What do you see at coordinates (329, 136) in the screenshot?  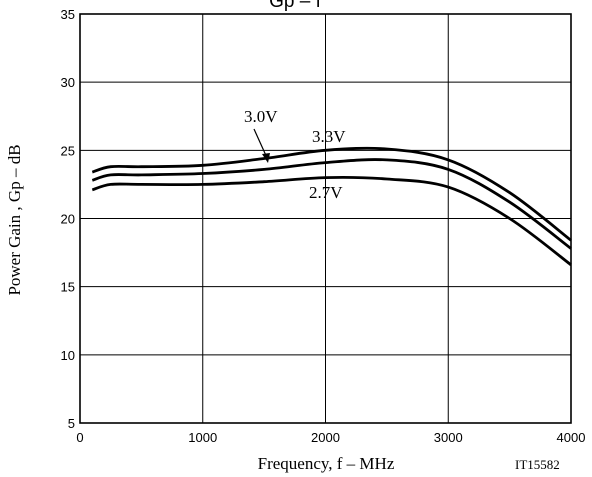 I see `series-label-3-3v: 3.3V` at bounding box center [329, 136].